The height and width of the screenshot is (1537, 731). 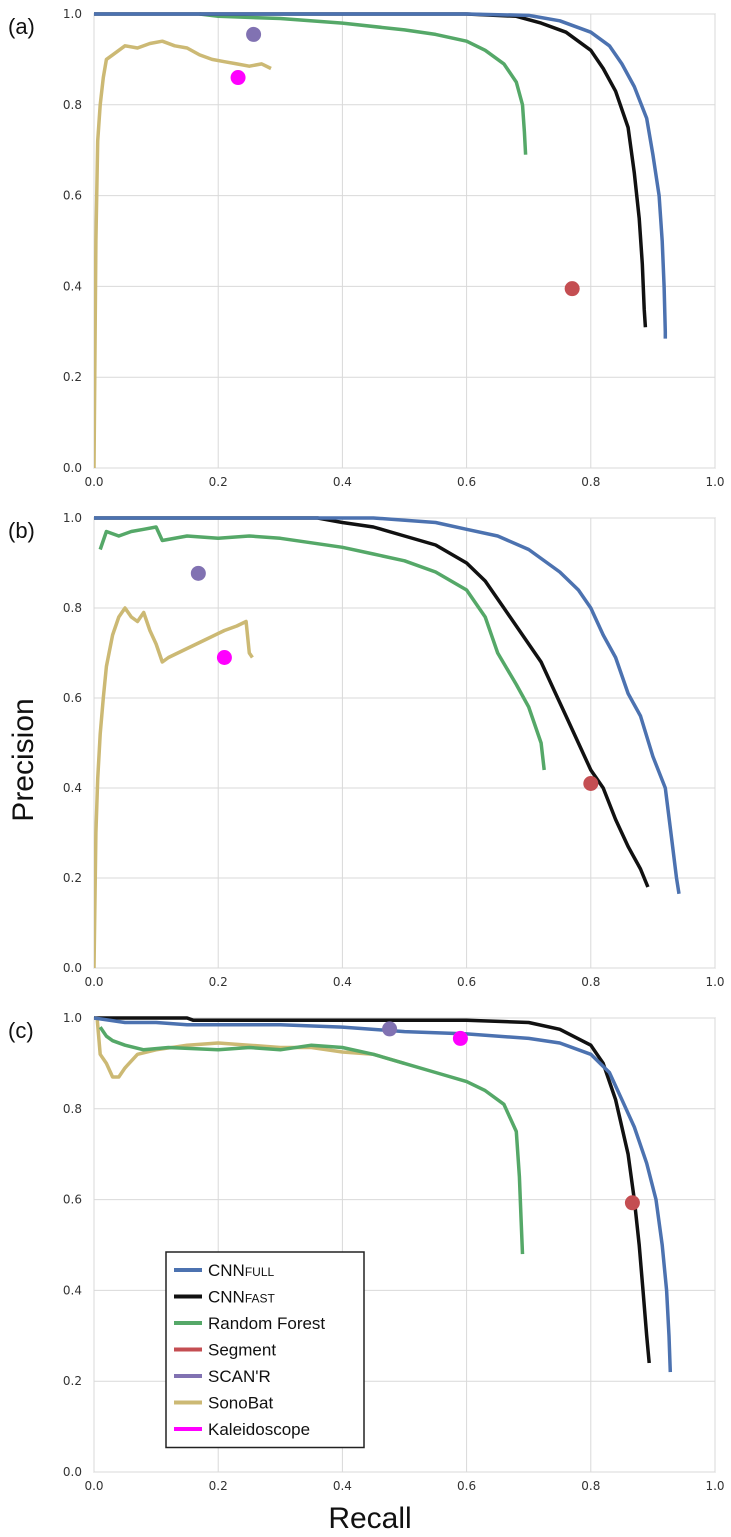 I want to click on panel-2-x-tick-label: 1.0, so click(x=714, y=982).